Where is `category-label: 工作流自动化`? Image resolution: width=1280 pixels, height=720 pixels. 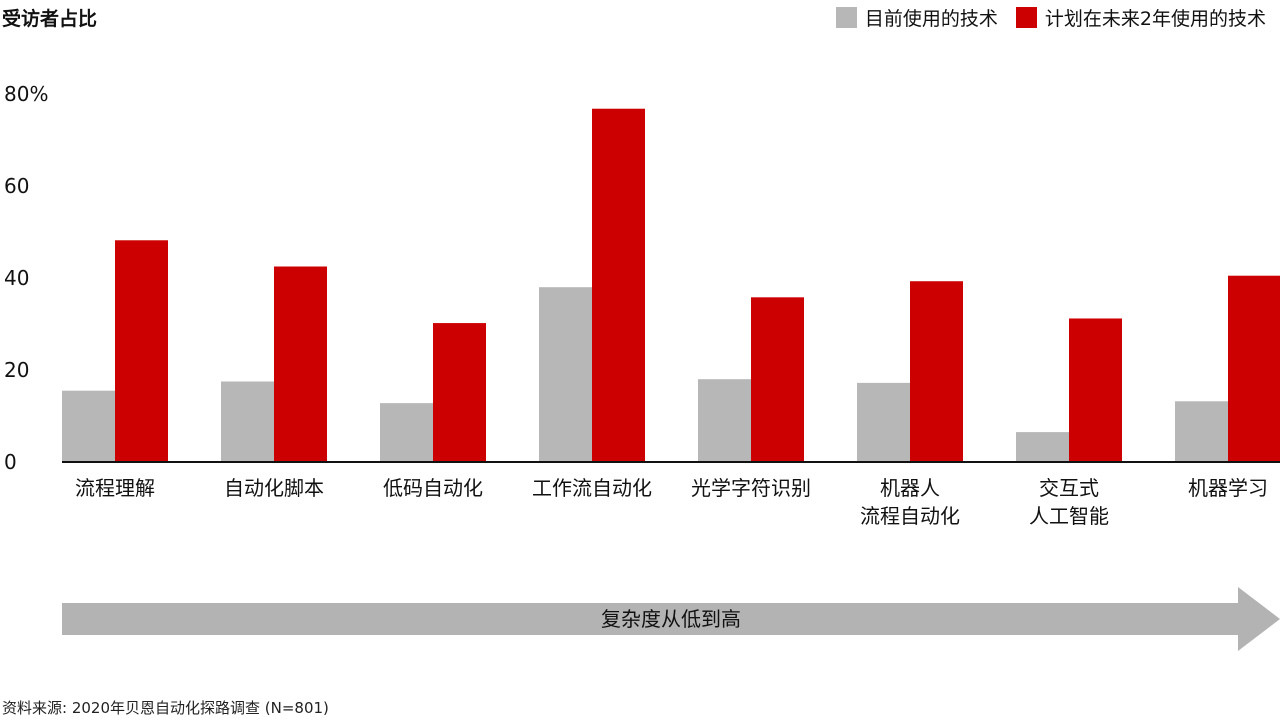
category-label: 工作流自动化 is located at coordinates (592, 488).